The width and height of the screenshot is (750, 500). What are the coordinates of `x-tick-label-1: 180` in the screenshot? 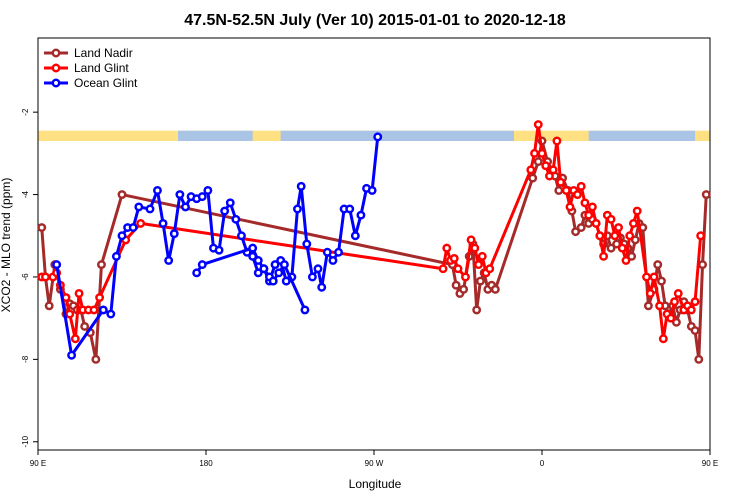 It's located at (206, 463).